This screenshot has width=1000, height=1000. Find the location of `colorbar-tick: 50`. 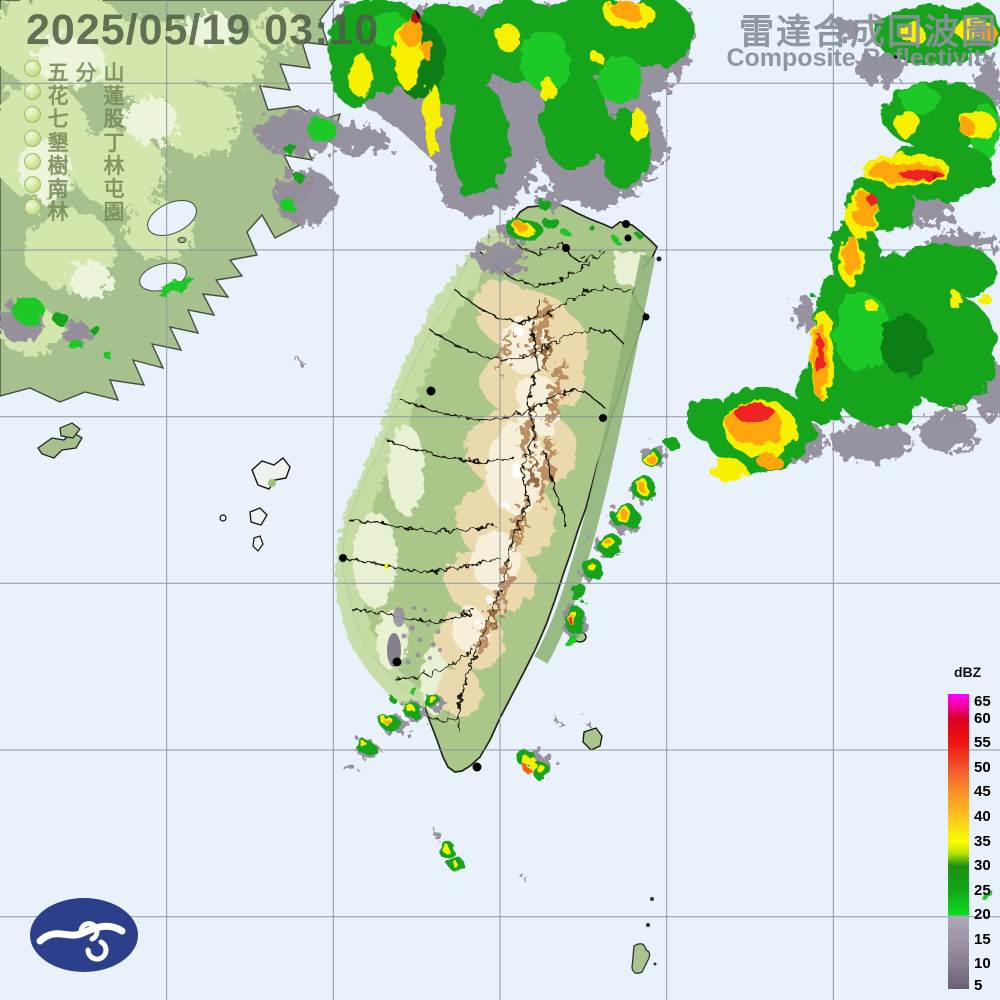

colorbar-tick: 50 is located at coordinates (982, 767).